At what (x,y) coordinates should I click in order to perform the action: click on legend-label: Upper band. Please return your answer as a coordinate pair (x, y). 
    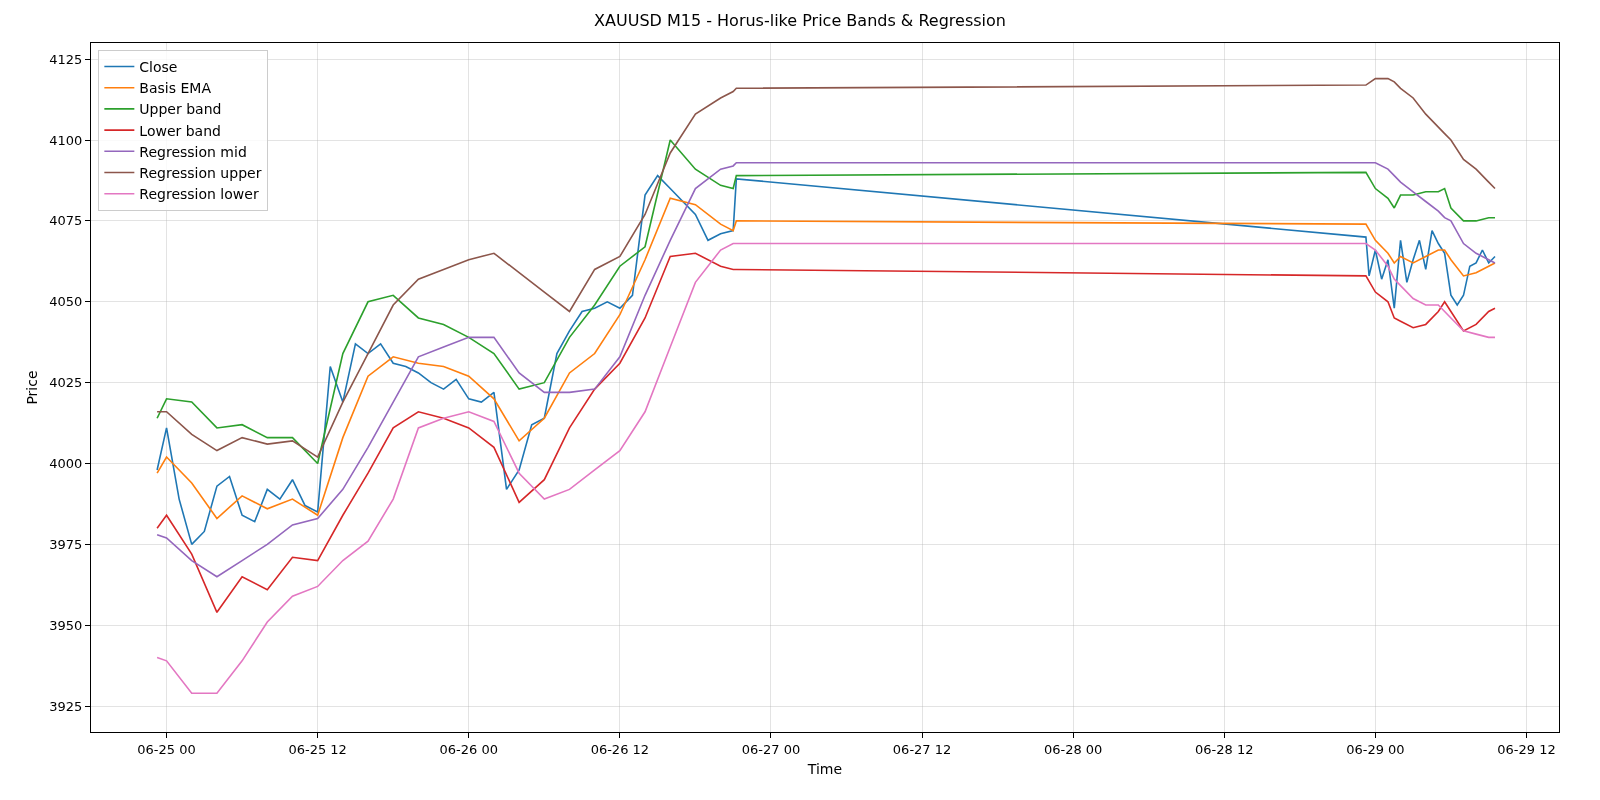
    Looking at the image, I should click on (180, 109).